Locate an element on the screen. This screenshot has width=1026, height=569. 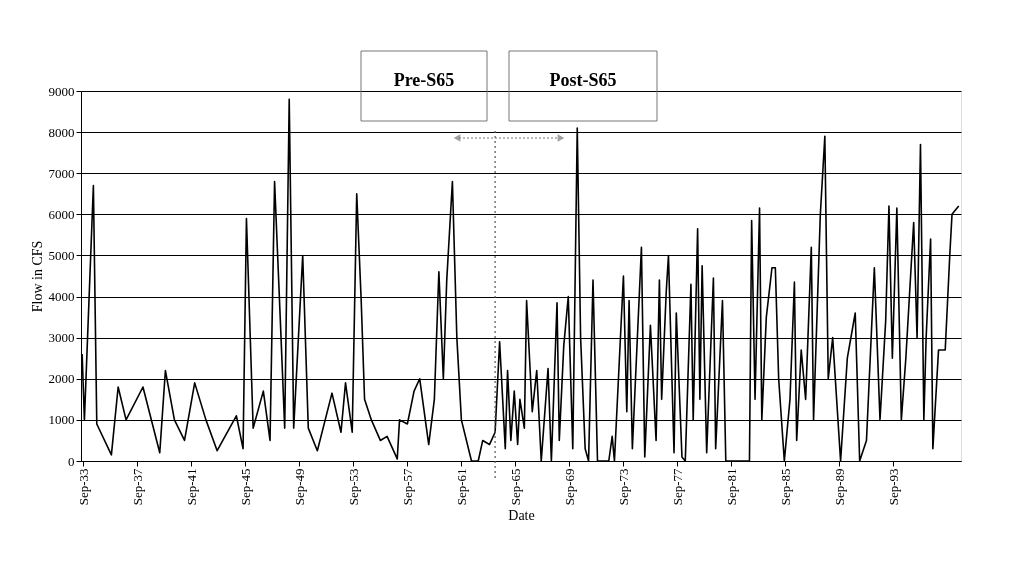
x-tick-label: Sep-93 is located at coordinates (893, 487).